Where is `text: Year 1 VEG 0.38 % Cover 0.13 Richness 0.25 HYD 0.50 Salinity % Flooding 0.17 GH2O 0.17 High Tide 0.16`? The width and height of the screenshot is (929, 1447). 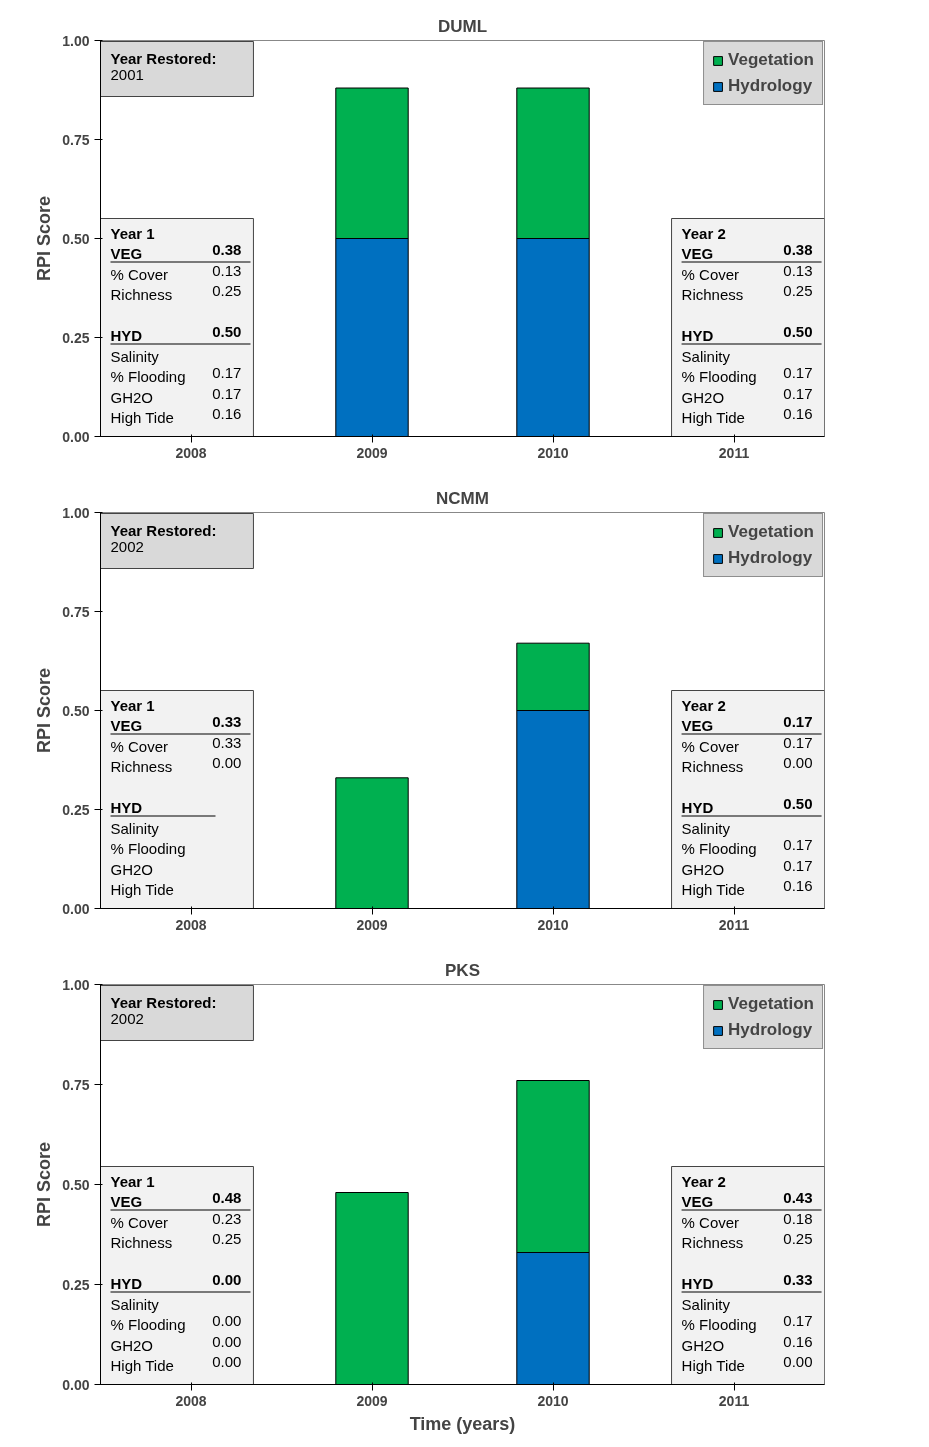 text: Year 1 VEG 0.38 % Cover 0.13 Richness 0.25 HYD 0.50 Salinity % Flooding 0.17 GH2O 0.17 High Tide 0.16 is located at coordinates (176, 325).